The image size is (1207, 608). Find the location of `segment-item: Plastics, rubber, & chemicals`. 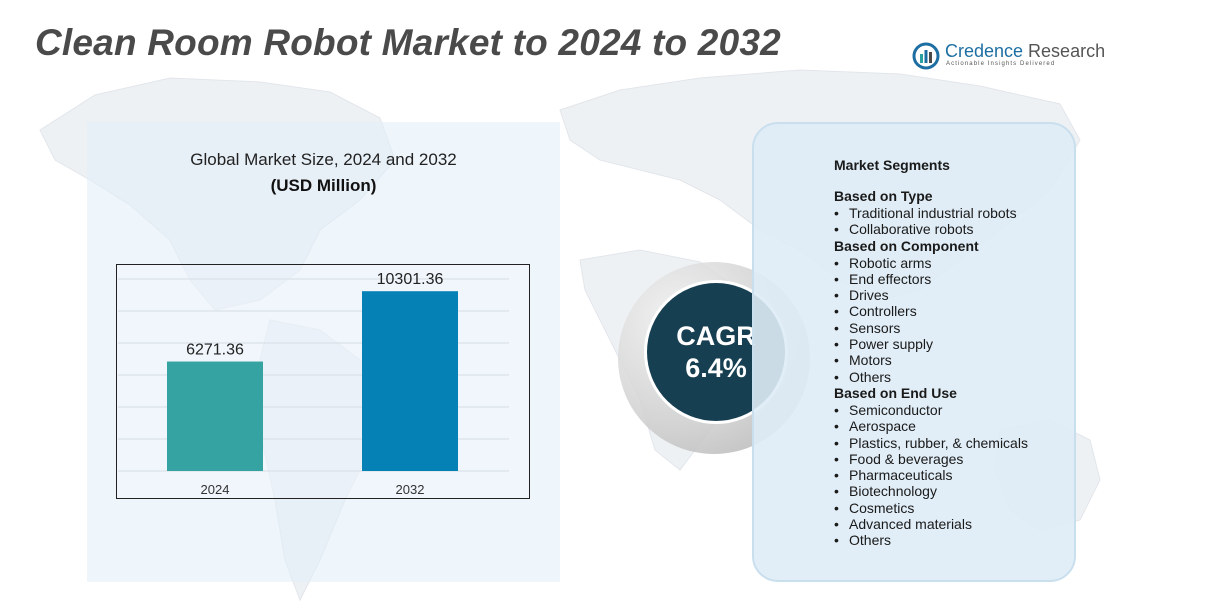

segment-item: Plastics, rubber, & chemicals is located at coordinates (954, 443).